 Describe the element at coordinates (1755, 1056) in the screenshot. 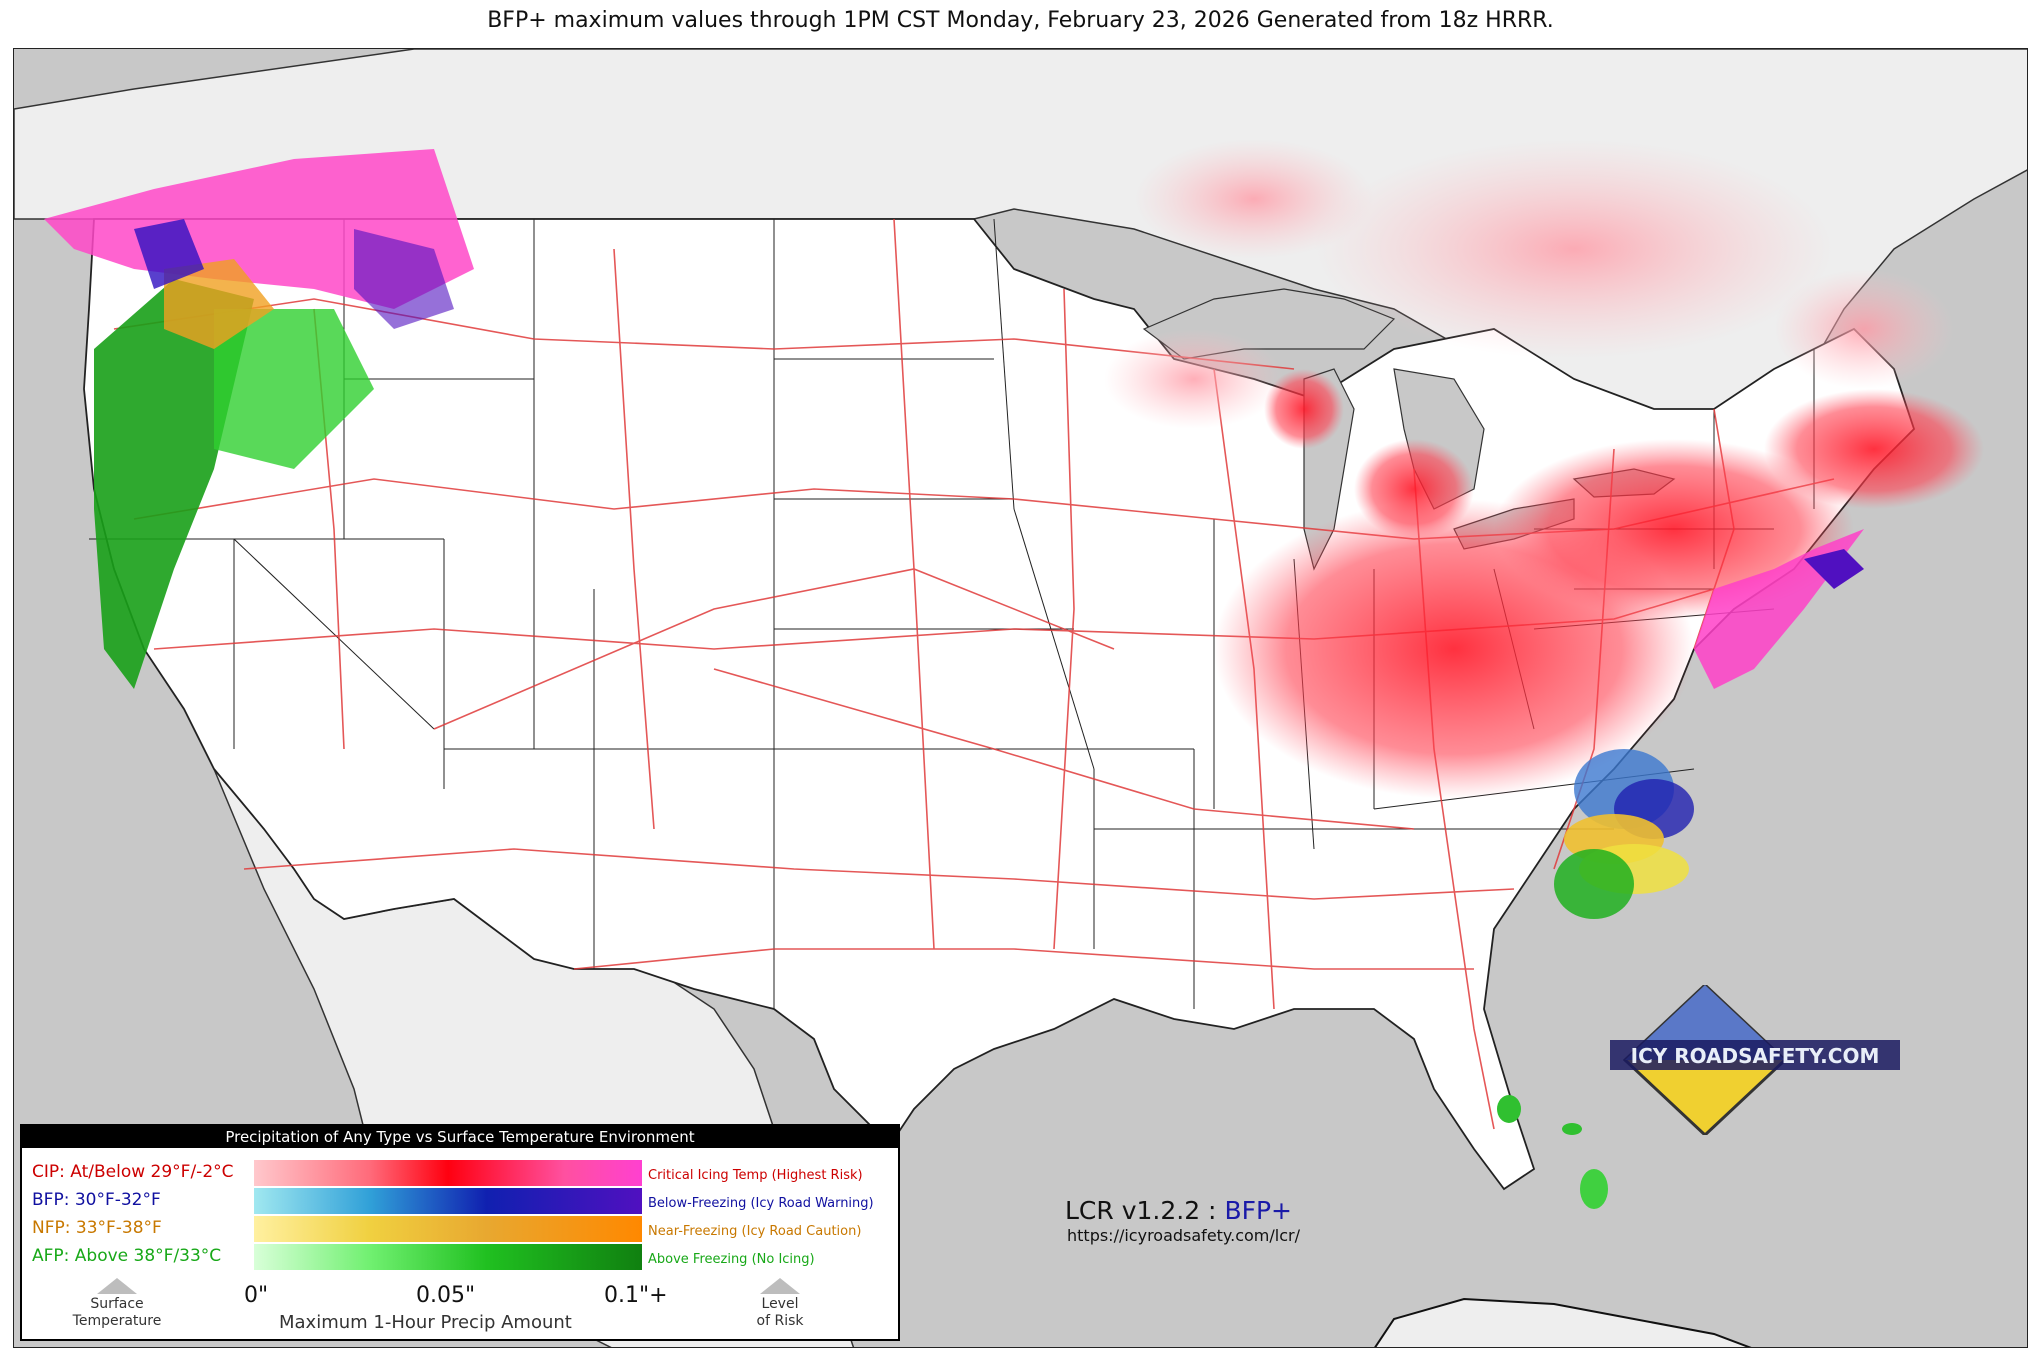

I see `svg-text: ICY ROADSAFETY.COM` at that location.